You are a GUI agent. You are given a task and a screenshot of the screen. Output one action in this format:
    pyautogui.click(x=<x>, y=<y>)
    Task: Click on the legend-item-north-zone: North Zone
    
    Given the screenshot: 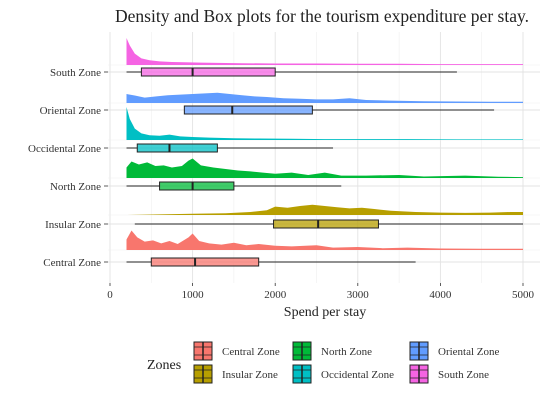 What is the action you would take?
    pyautogui.click(x=332, y=351)
    